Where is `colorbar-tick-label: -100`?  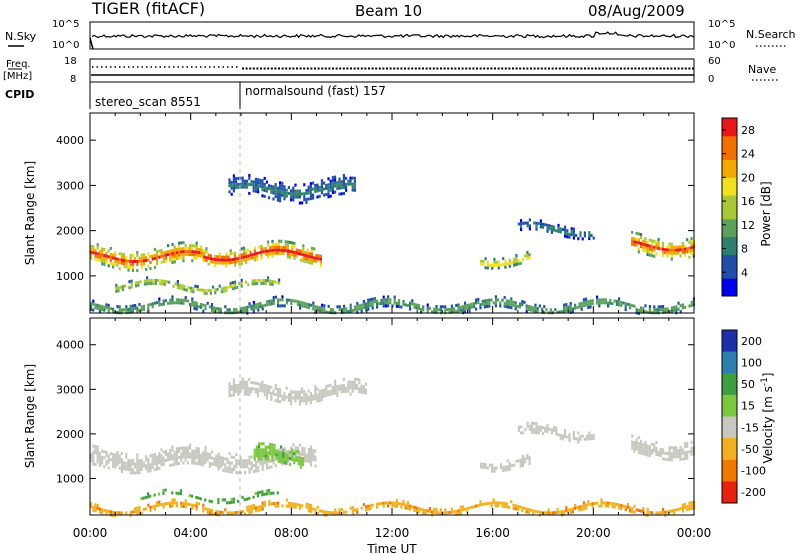
colorbar-tick-label: -100 is located at coordinates (753, 471).